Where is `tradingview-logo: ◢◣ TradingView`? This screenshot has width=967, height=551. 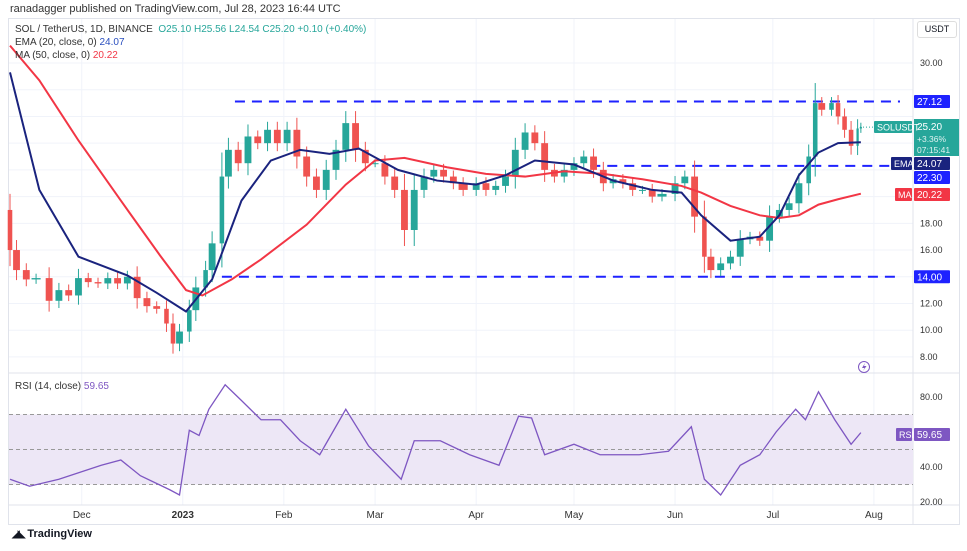 tradingview-logo: ◢◣ TradingView is located at coordinates (52, 534).